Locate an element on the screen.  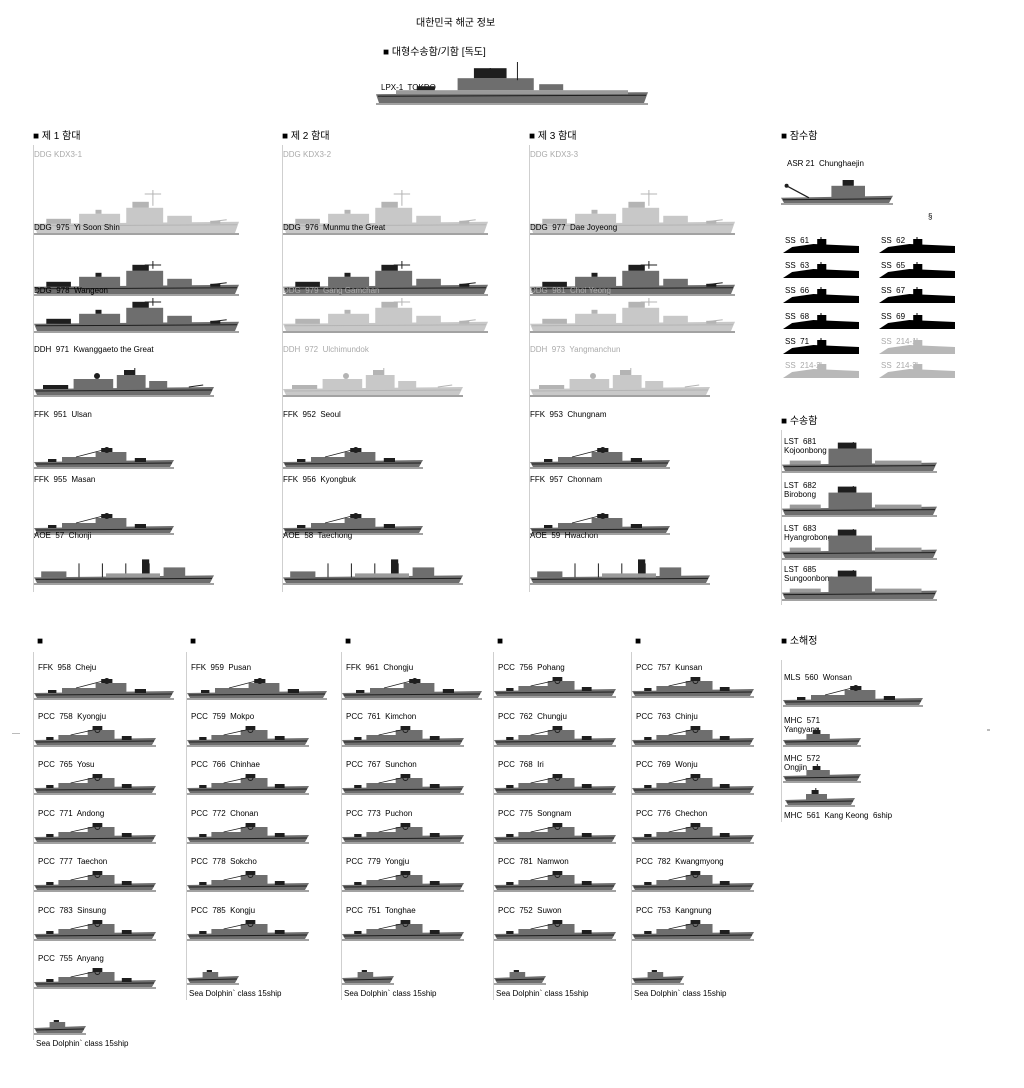
submarine-marker: § is located at coordinates (930, 216).